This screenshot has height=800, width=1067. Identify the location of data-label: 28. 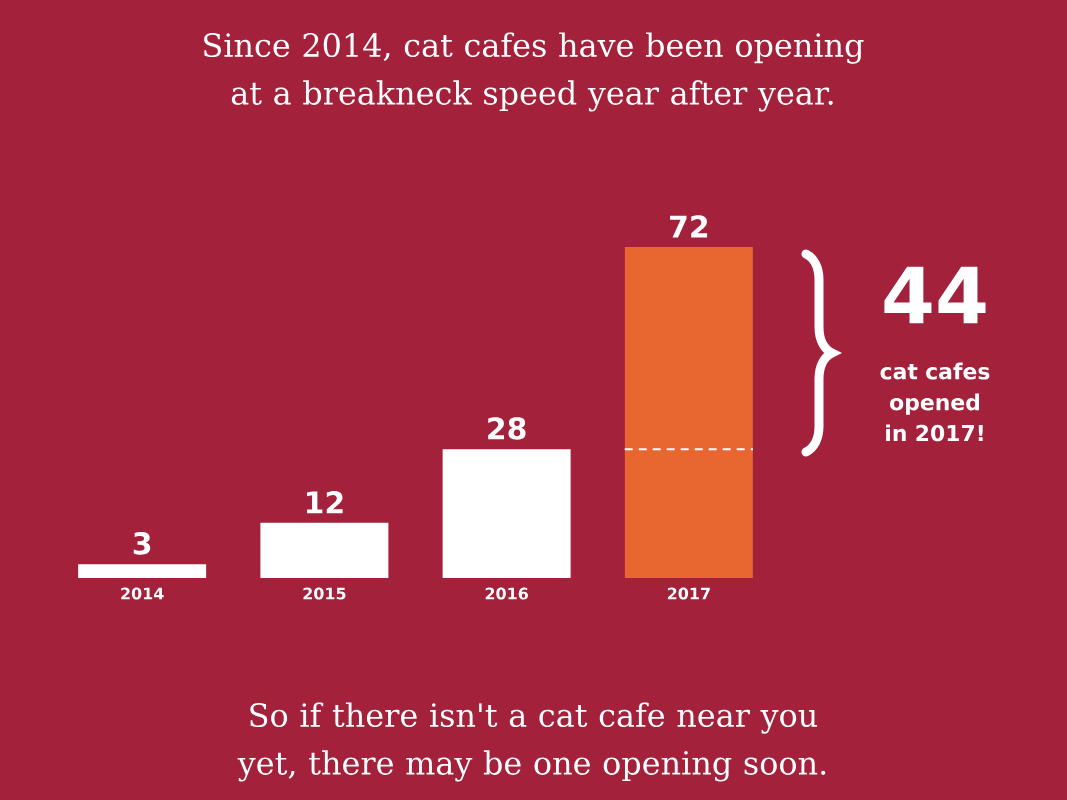
(507, 428).